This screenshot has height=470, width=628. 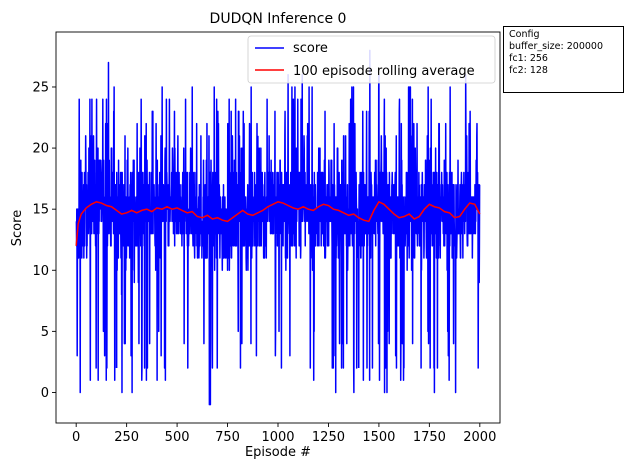 What do you see at coordinates (126, 437) in the screenshot?
I see `x-tick-label: 250` at bounding box center [126, 437].